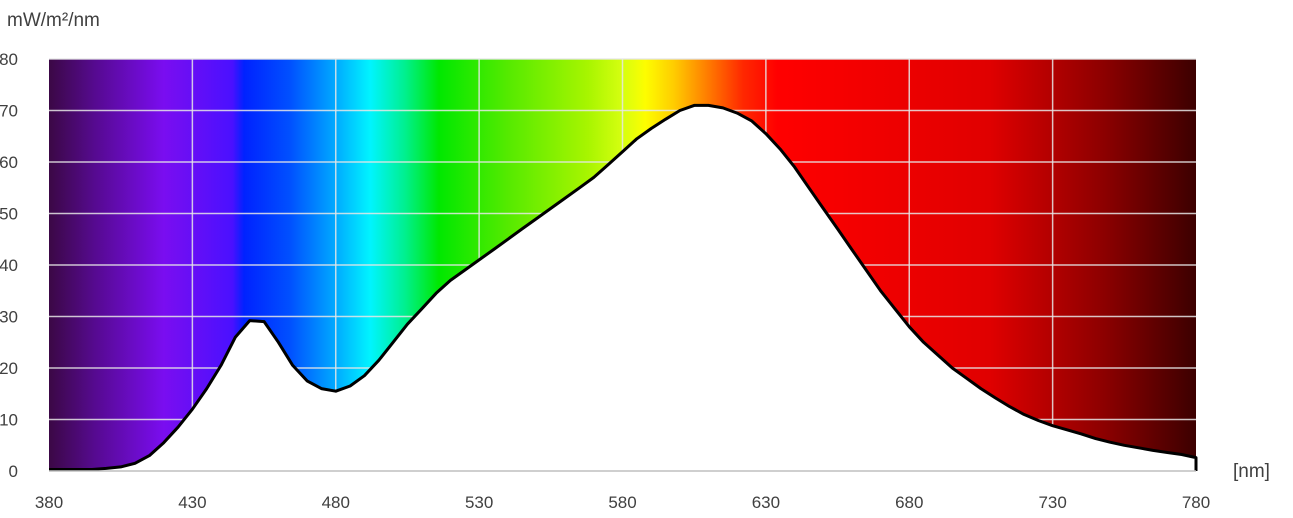 The image size is (1293, 518). What do you see at coordinates (192, 502) in the screenshot?
I see `x-tick-label: 430` at bounding box center [192, 502].